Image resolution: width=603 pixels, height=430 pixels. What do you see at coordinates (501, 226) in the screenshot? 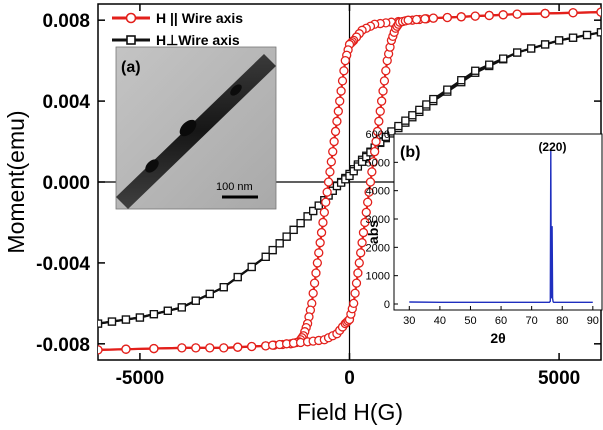
I see `xrd-series` at bounding box center [501, 226].